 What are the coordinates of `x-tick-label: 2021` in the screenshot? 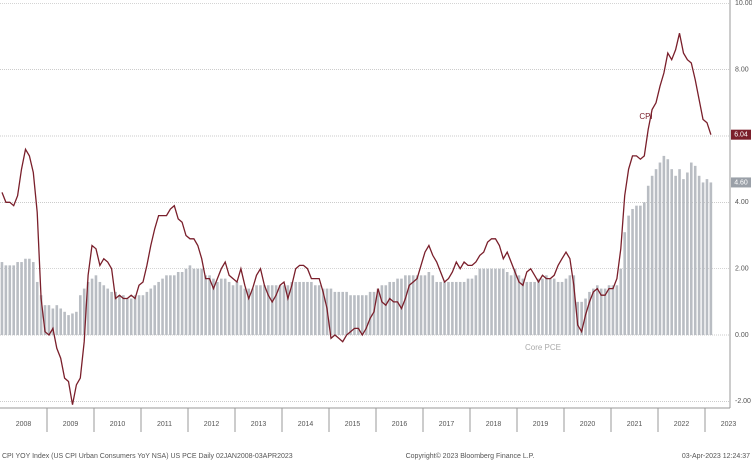 It's located at (635, 424).